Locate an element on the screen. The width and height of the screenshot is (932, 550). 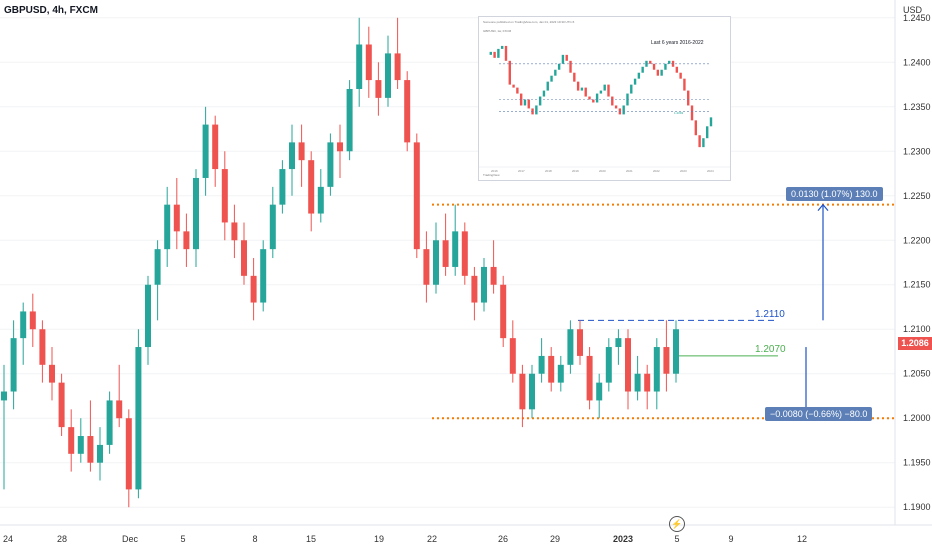
measure-up-badge: 0.0130 (1.07%) 130.0 is located at coordinates (834, 194).